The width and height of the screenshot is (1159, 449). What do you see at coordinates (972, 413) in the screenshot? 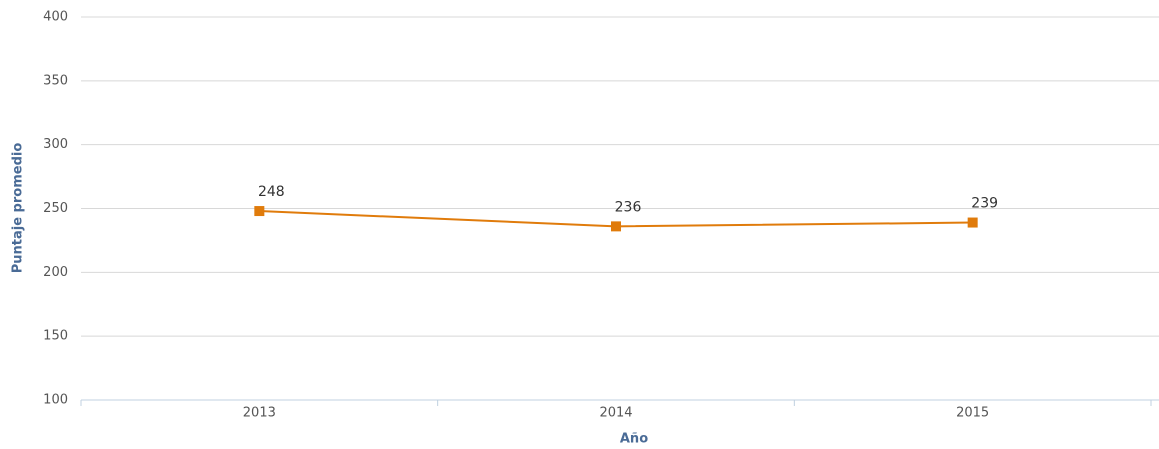
I see `x-tick-label: 2015` at bounding box center [972, 413].